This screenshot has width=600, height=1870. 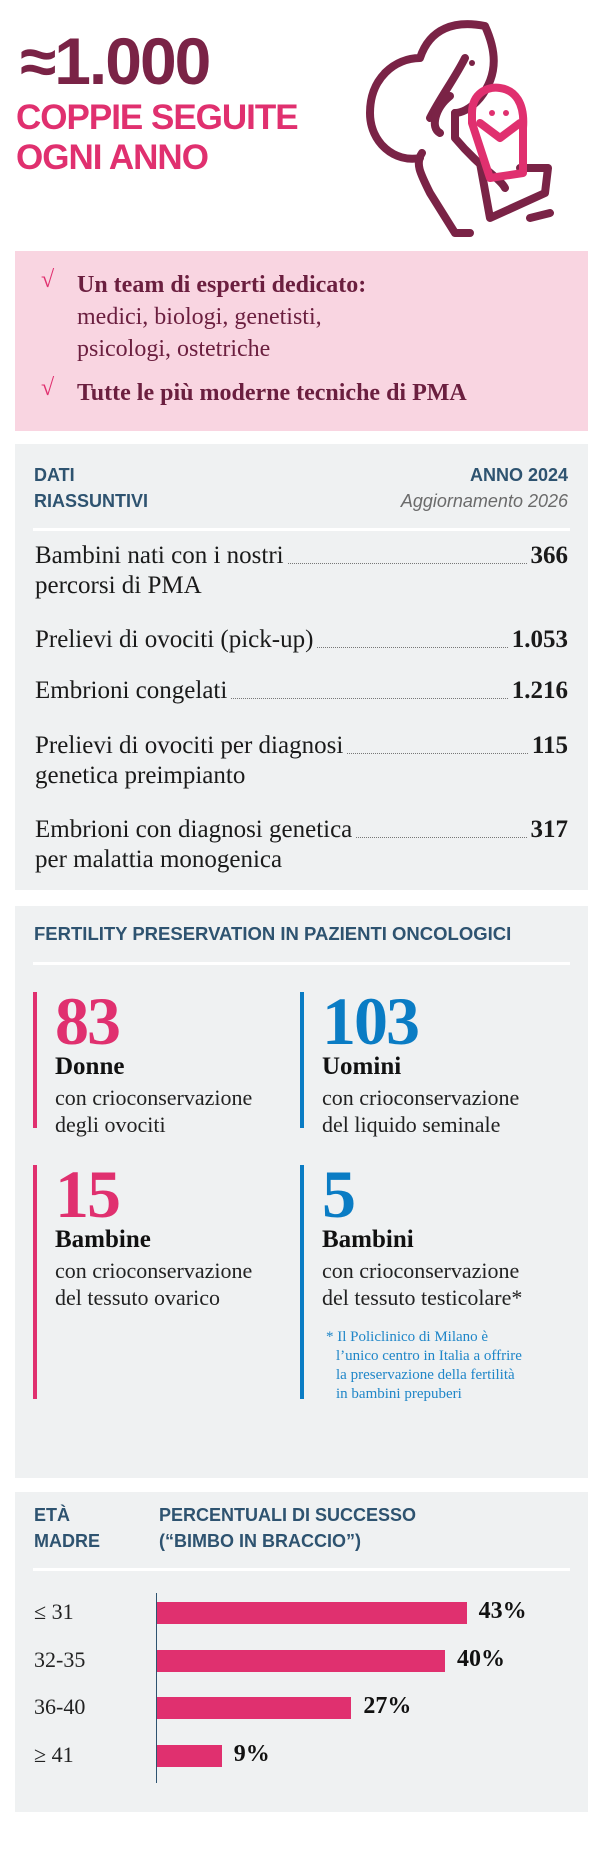 I want to click on row-label-line: percorsi di PMA, so click(x=118, y=585).